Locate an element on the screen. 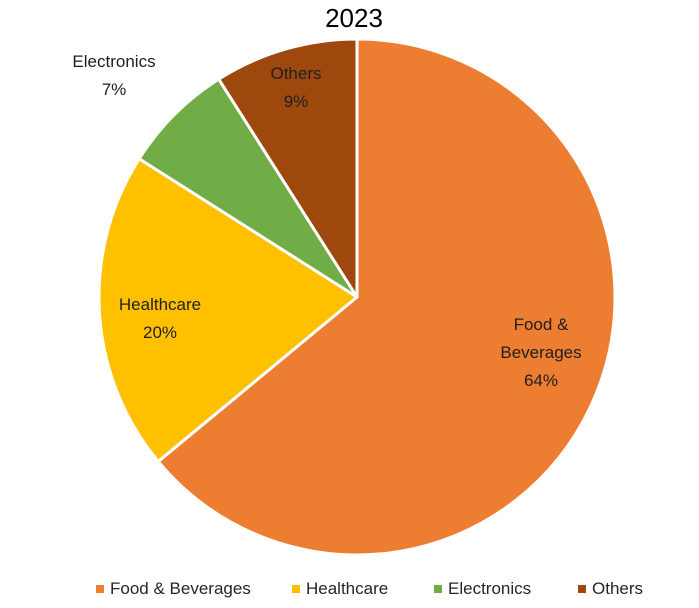 Image resolution: width=699 pixels, height=608 pixels. pie-slice-others is located at coordinates (288, 168).